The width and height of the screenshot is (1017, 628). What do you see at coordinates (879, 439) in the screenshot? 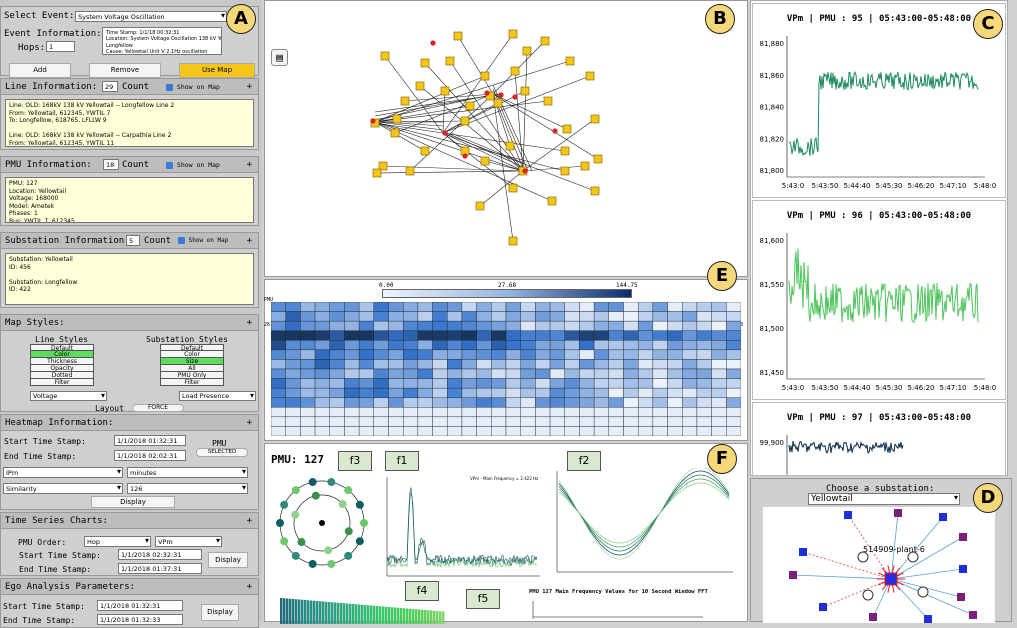
I see `time-series-chart: VPm | PMU : 97 | 05:43:00-05:48:00 99,900` at bounding box center [879, 439].